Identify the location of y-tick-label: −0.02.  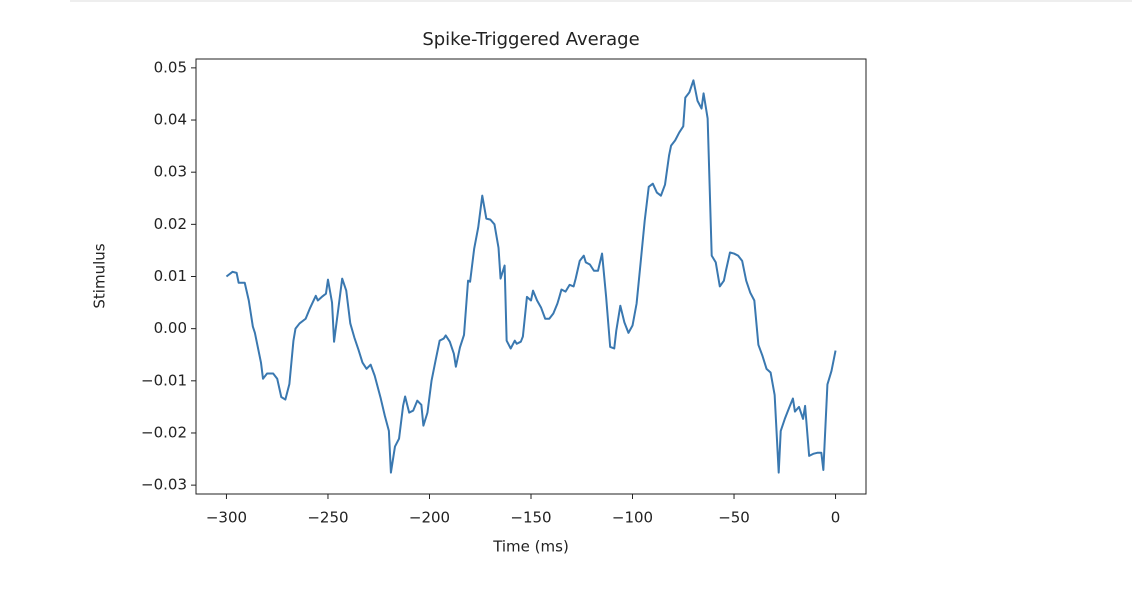
(164, 432).